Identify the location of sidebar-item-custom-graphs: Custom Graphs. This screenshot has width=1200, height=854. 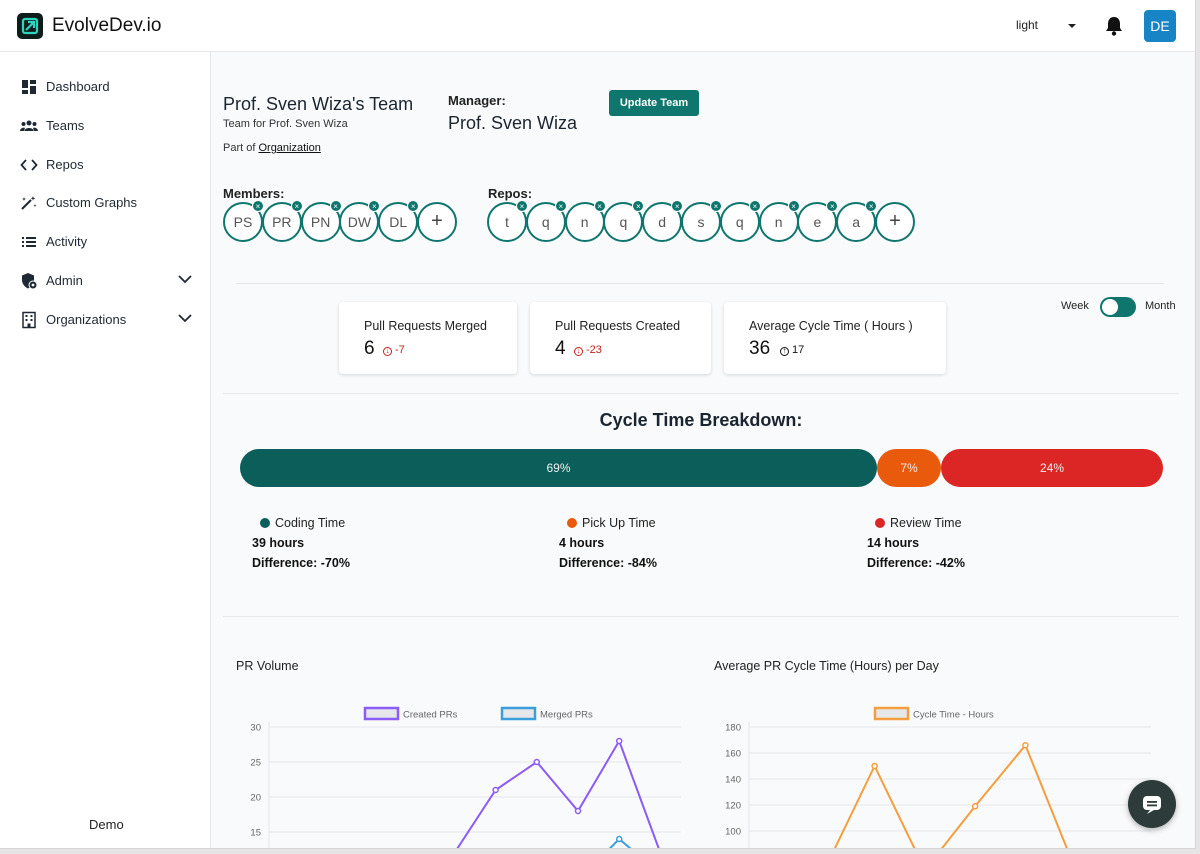
(108, 203).